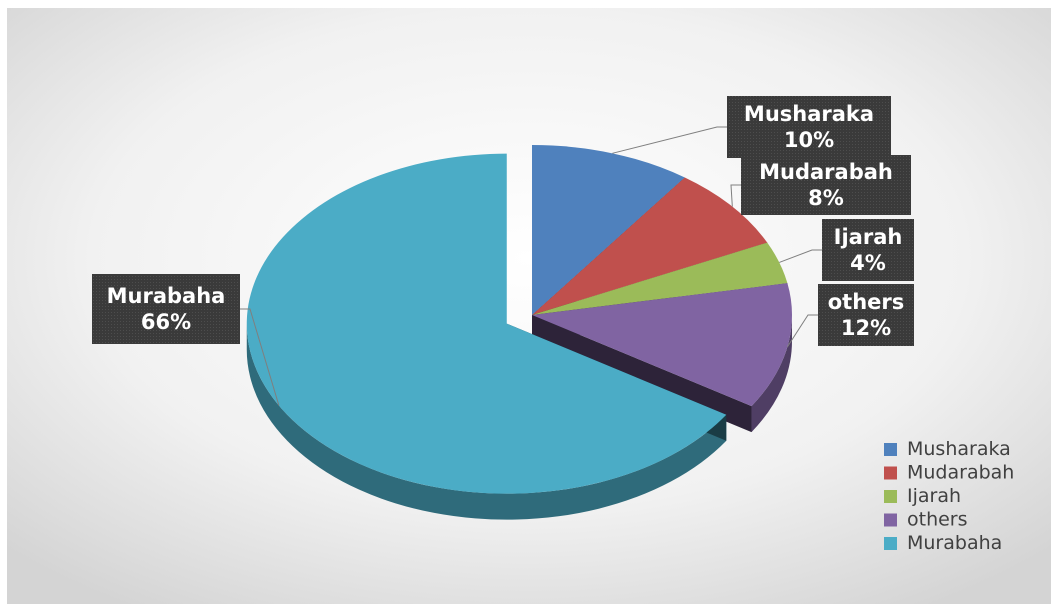 Image resolution: width=1056 pixels, height=610 pixels. I want to click on data-label-name: Musharaka, so click(809, 114).